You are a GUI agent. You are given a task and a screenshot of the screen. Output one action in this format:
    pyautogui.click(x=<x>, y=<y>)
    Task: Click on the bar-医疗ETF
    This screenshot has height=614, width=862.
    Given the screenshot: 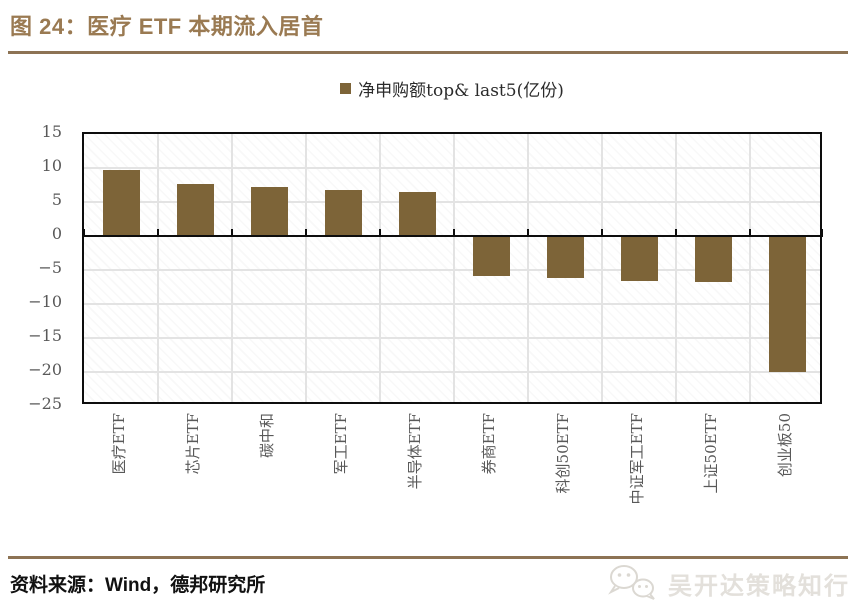 What is the action you would take?
    pyautogui.click(x=121, y=203)
    